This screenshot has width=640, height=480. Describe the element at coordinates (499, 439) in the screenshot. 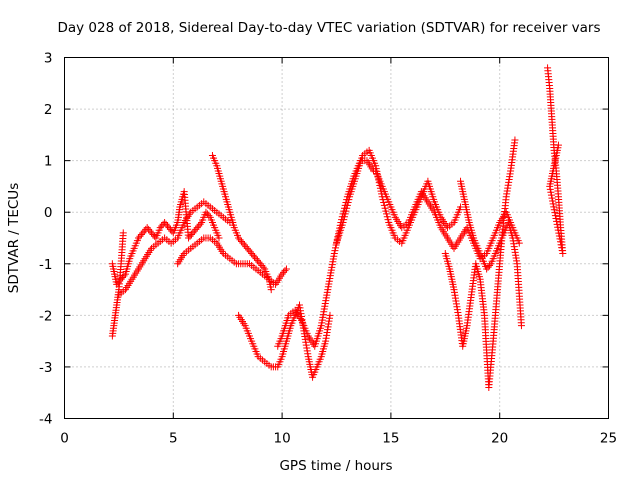

I see `x-tick-label: 20` at that location.